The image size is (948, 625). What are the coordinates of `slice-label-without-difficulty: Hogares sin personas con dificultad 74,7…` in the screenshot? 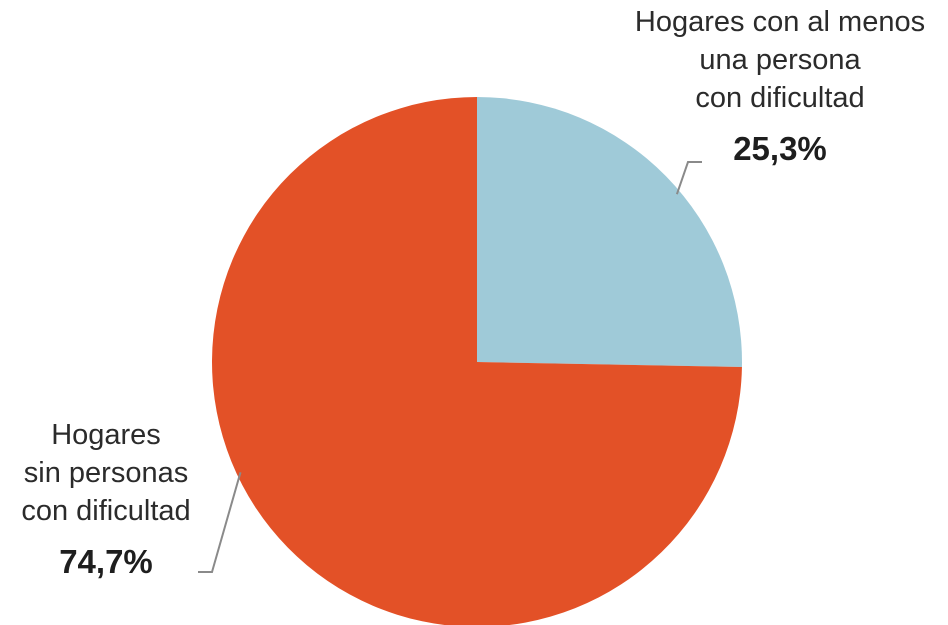 It's located at (106, 499).